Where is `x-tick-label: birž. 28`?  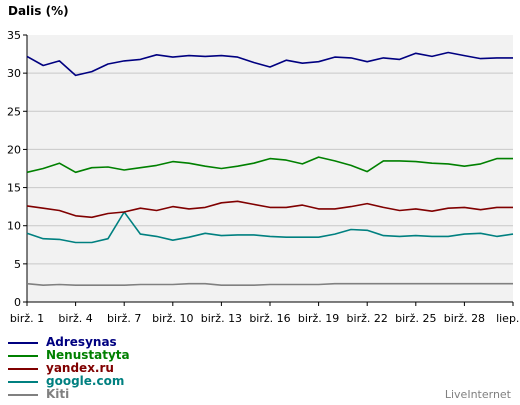 x-tick-label: birž. 28 is located at coordinates (464, 318).